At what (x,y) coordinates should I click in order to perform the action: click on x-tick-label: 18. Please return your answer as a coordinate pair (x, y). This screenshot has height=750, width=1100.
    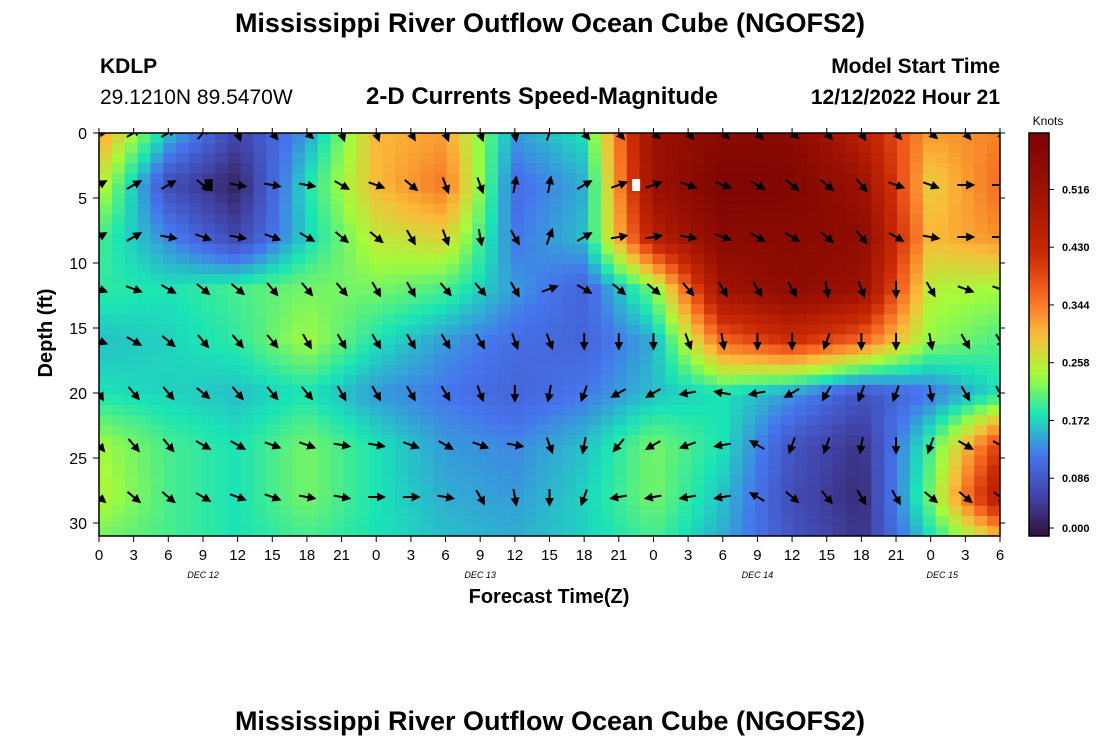
    Looking at the image, I should click on (861, 555).